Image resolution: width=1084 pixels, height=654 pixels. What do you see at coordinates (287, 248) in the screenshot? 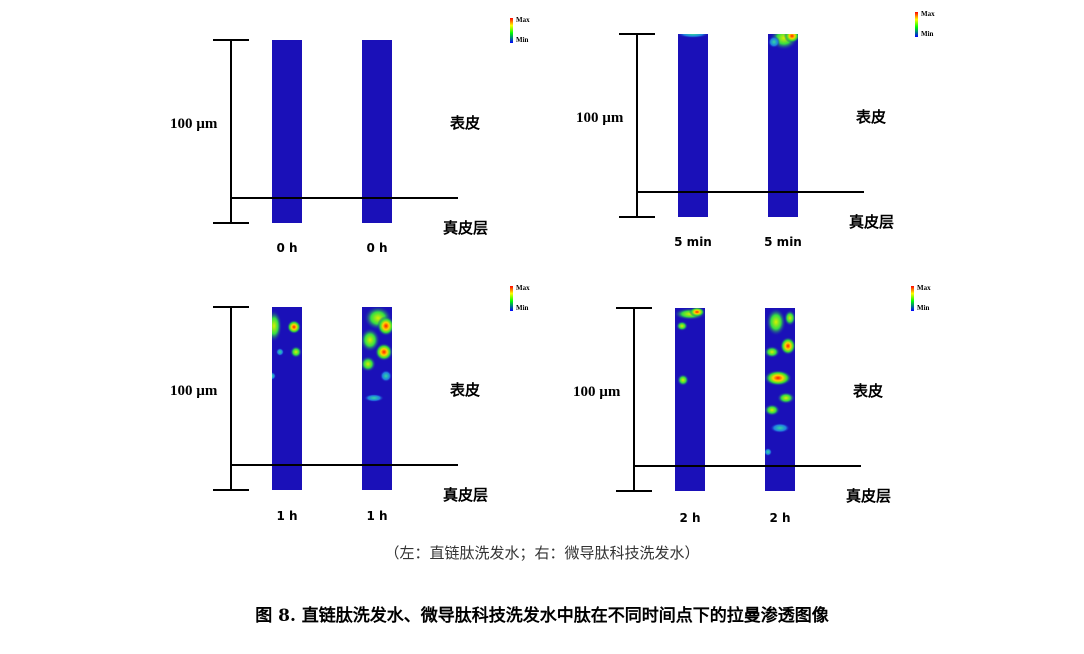
I see `time-label-left: 0 h` at bounding box center [287, 248].